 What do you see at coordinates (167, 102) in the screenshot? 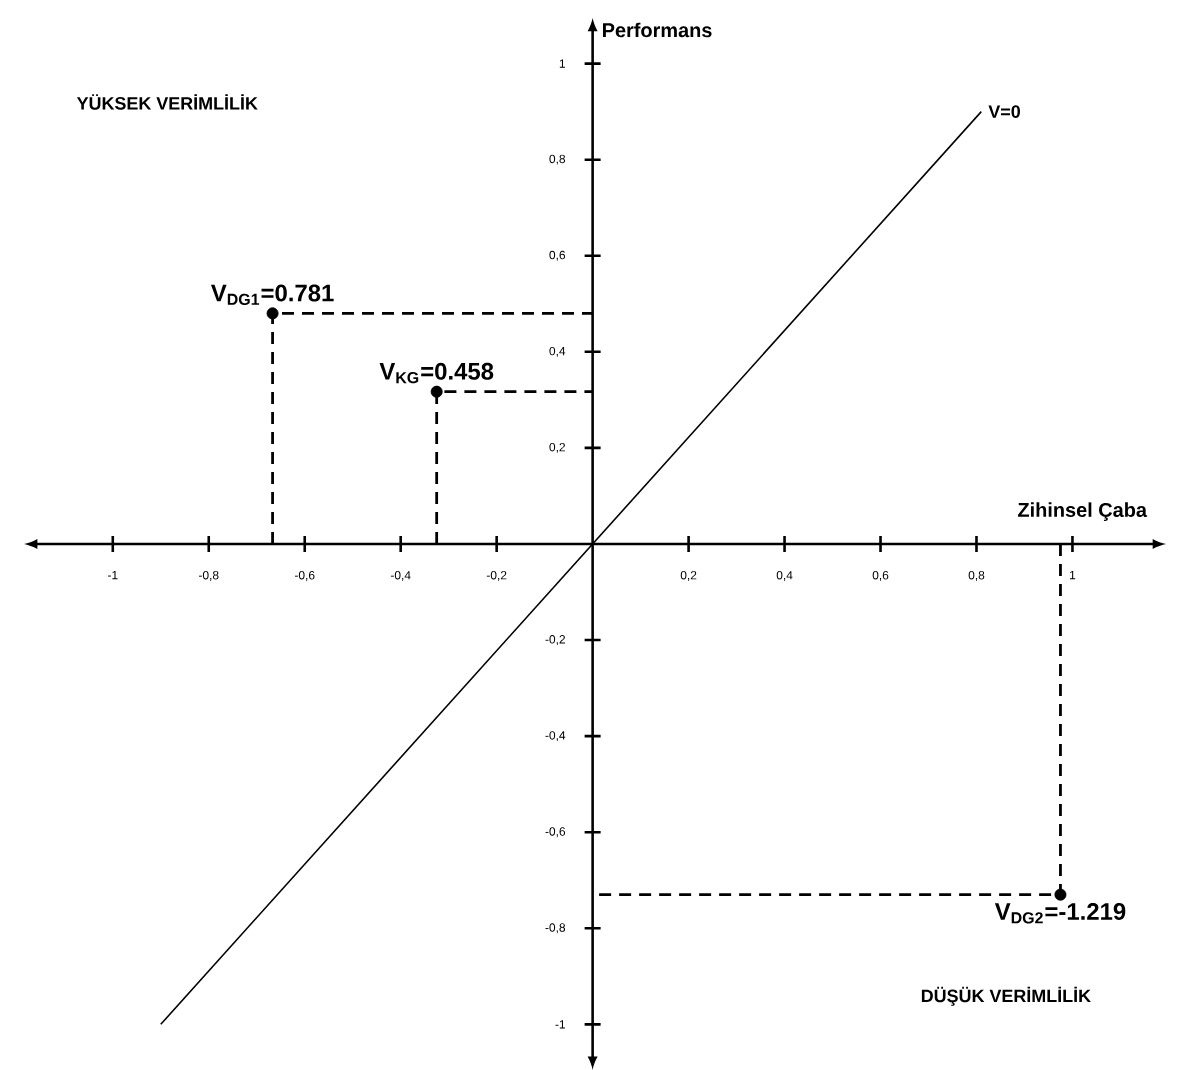
I see `annotation: YÜKSEK VERİMLİLİK` at bounding box center [167, 102].